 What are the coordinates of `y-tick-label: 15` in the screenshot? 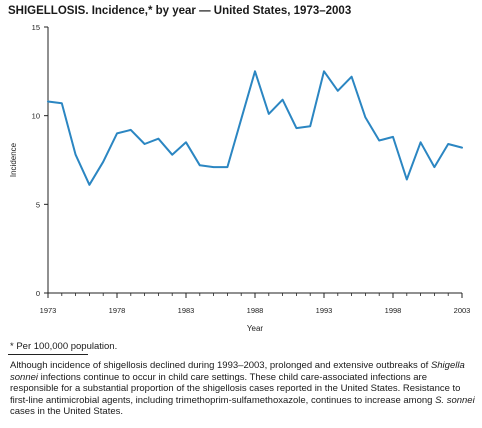 It's located at (36, 27).